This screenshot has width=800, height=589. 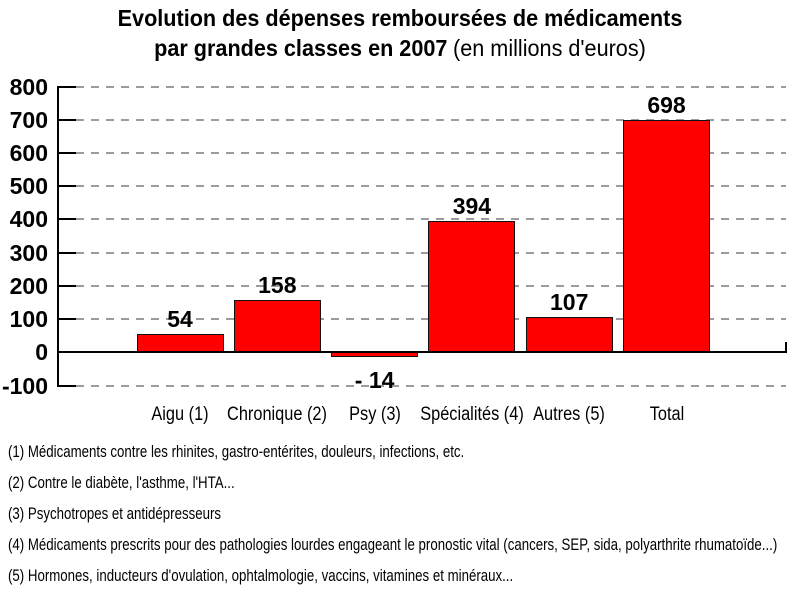 I want to click on y-tick-label: 200, so click(x=28, y=285).